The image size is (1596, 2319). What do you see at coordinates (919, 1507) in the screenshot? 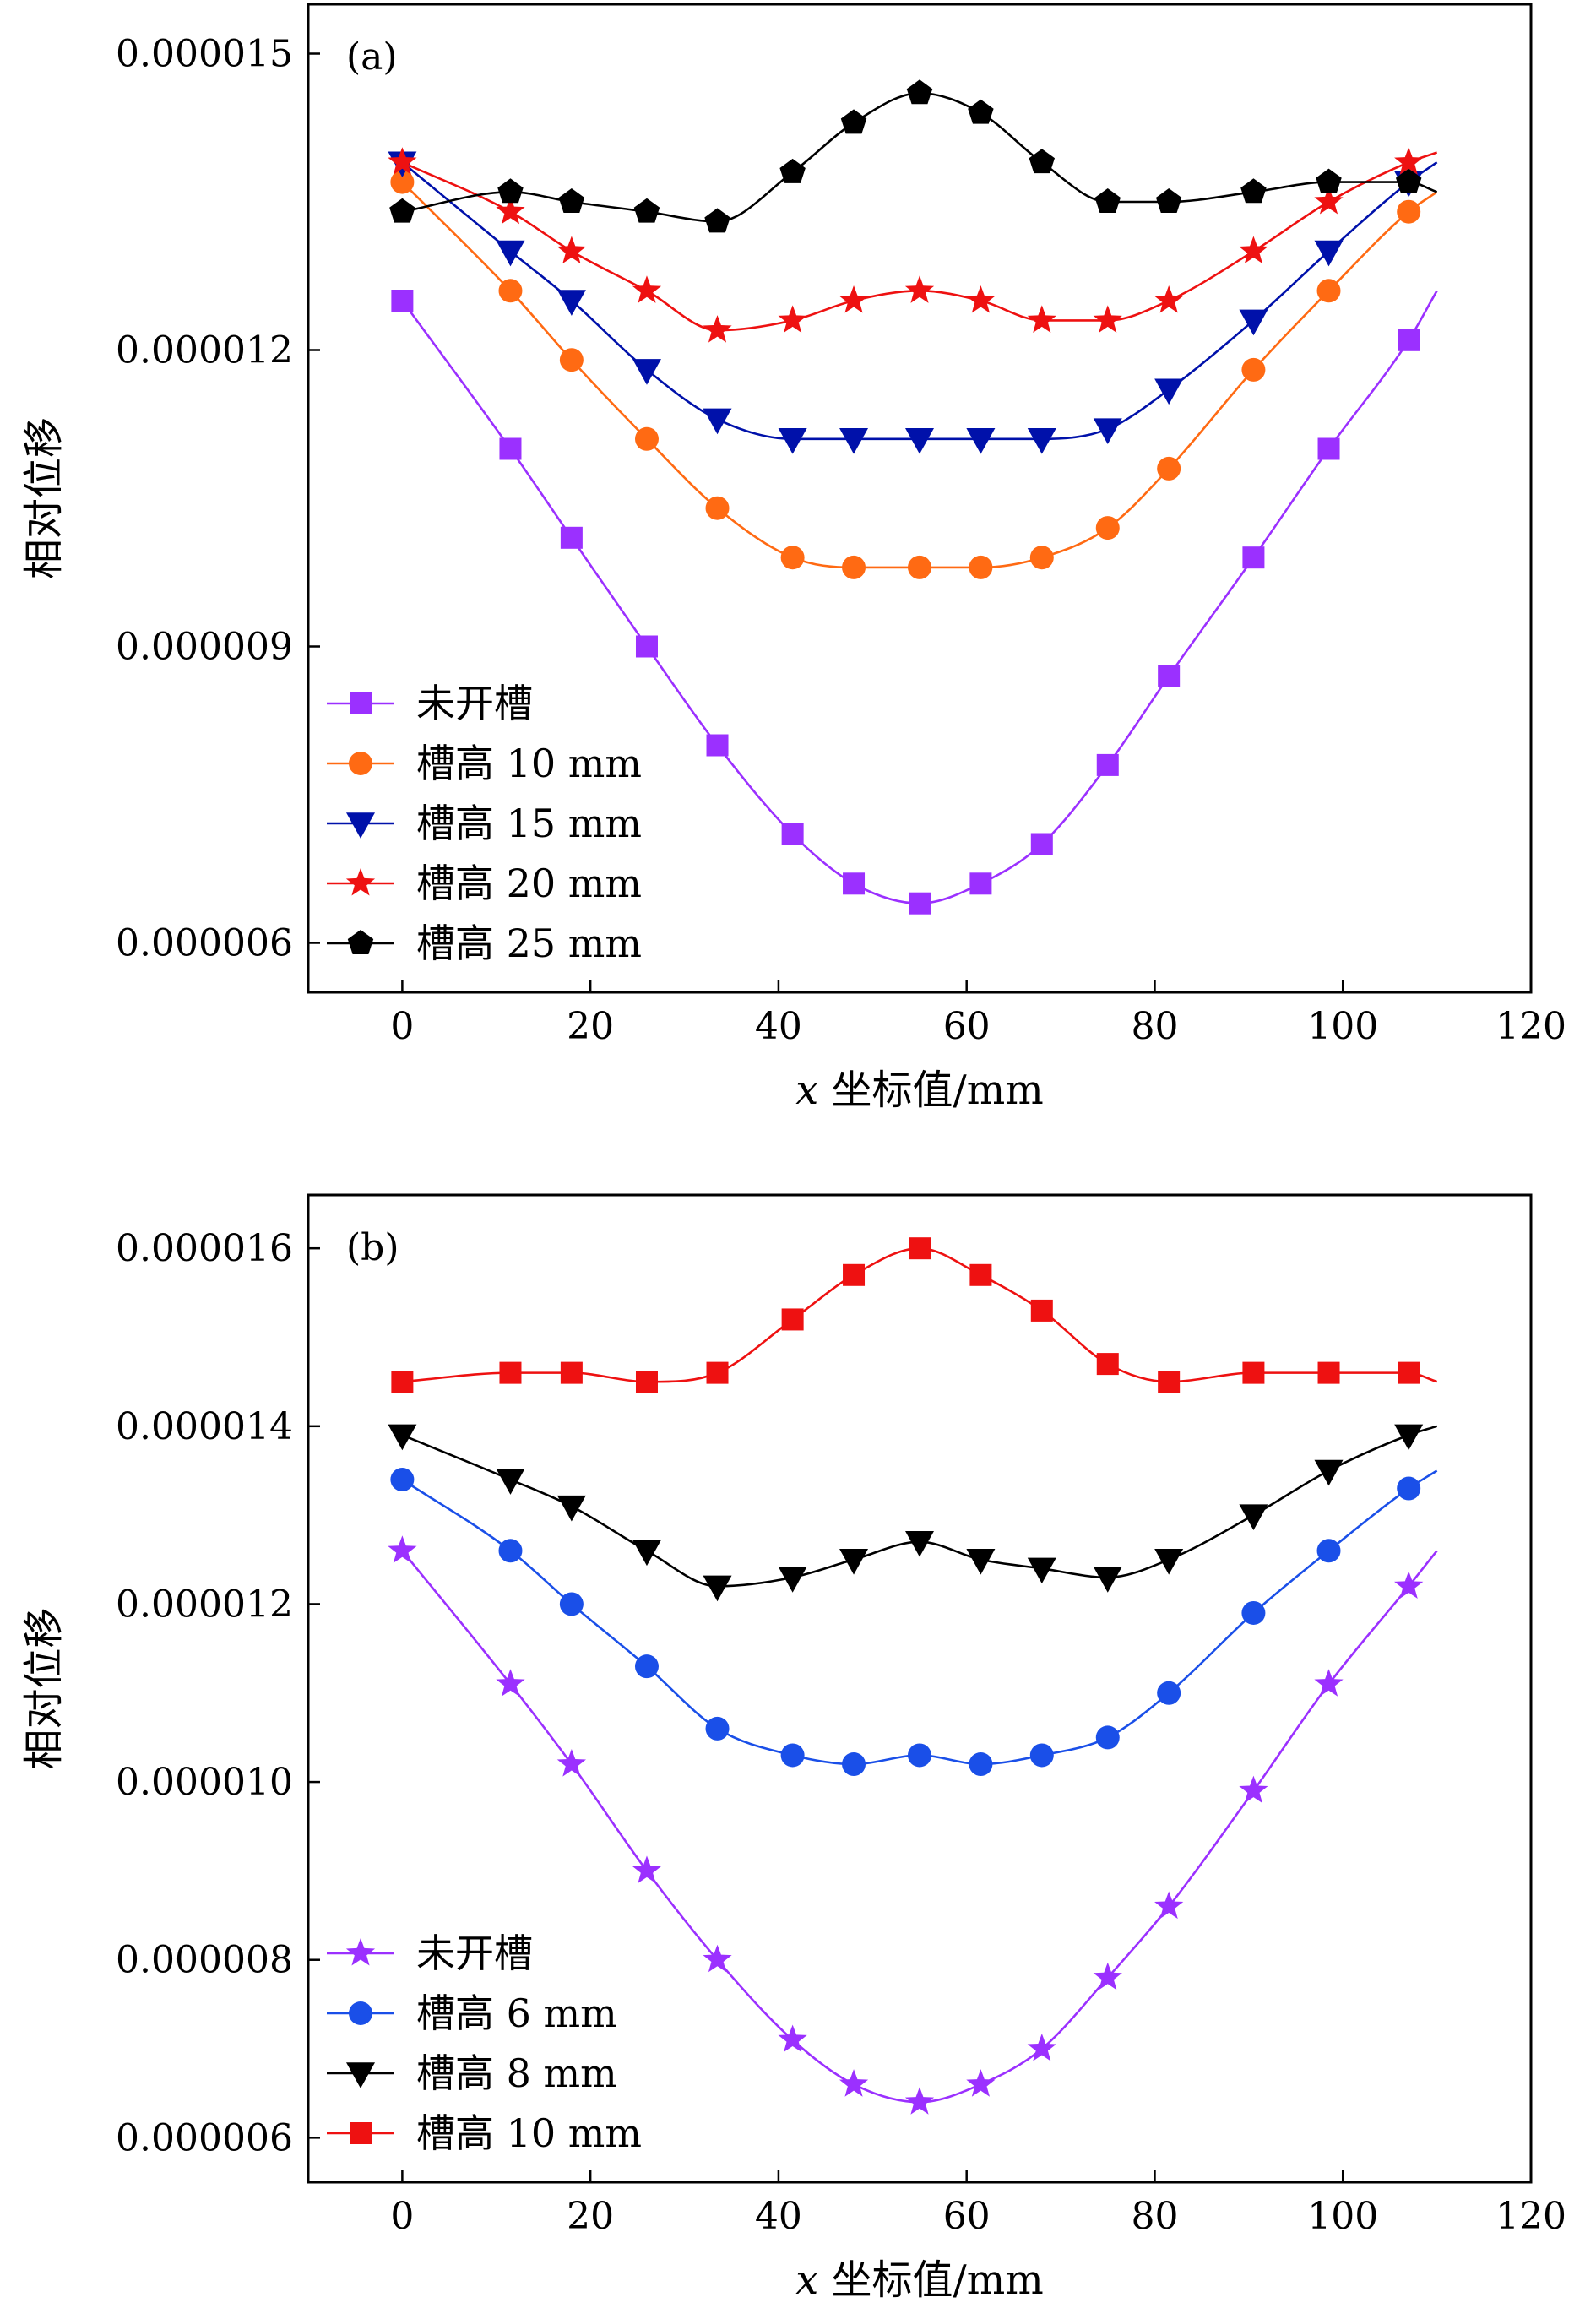
I see `series-line` at bounding box center [919, 1507].